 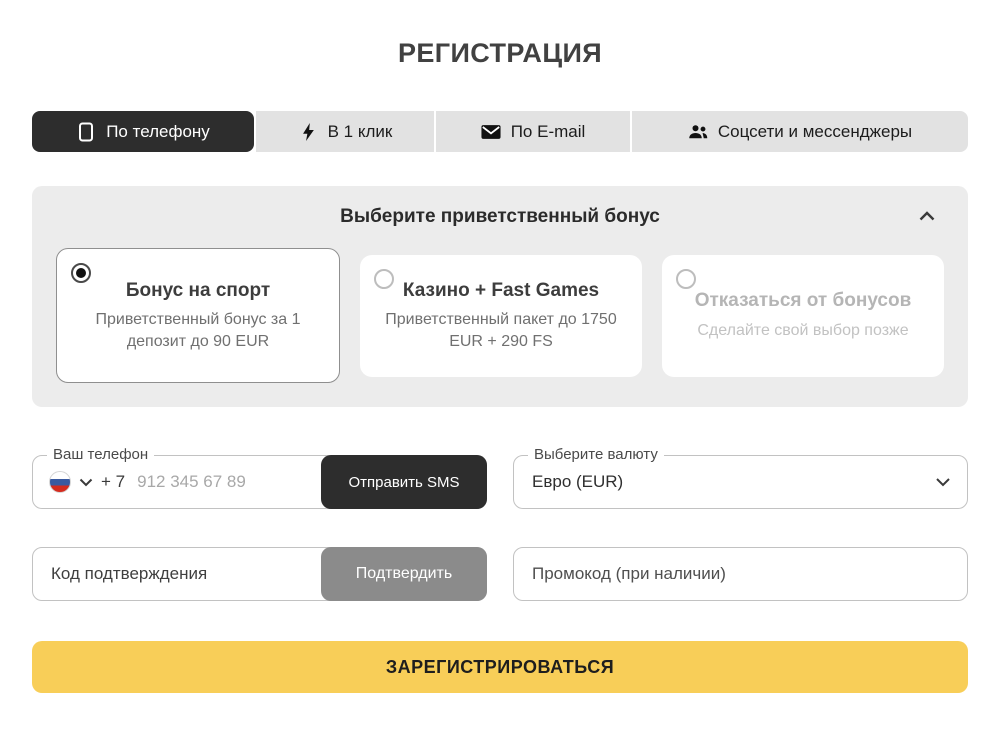 I want to click on collapse-bonus-button, so click(x=927, y=217).